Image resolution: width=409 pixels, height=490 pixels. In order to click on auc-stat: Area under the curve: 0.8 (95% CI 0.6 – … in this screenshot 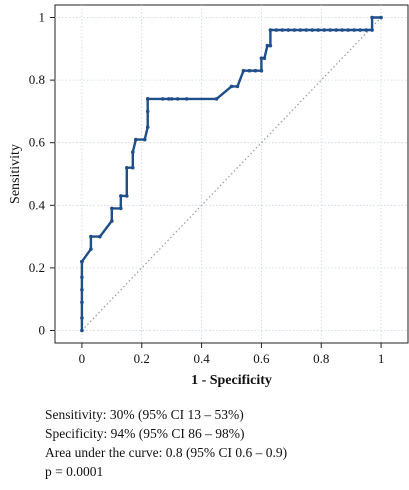, I will do `click(166, 452)`.